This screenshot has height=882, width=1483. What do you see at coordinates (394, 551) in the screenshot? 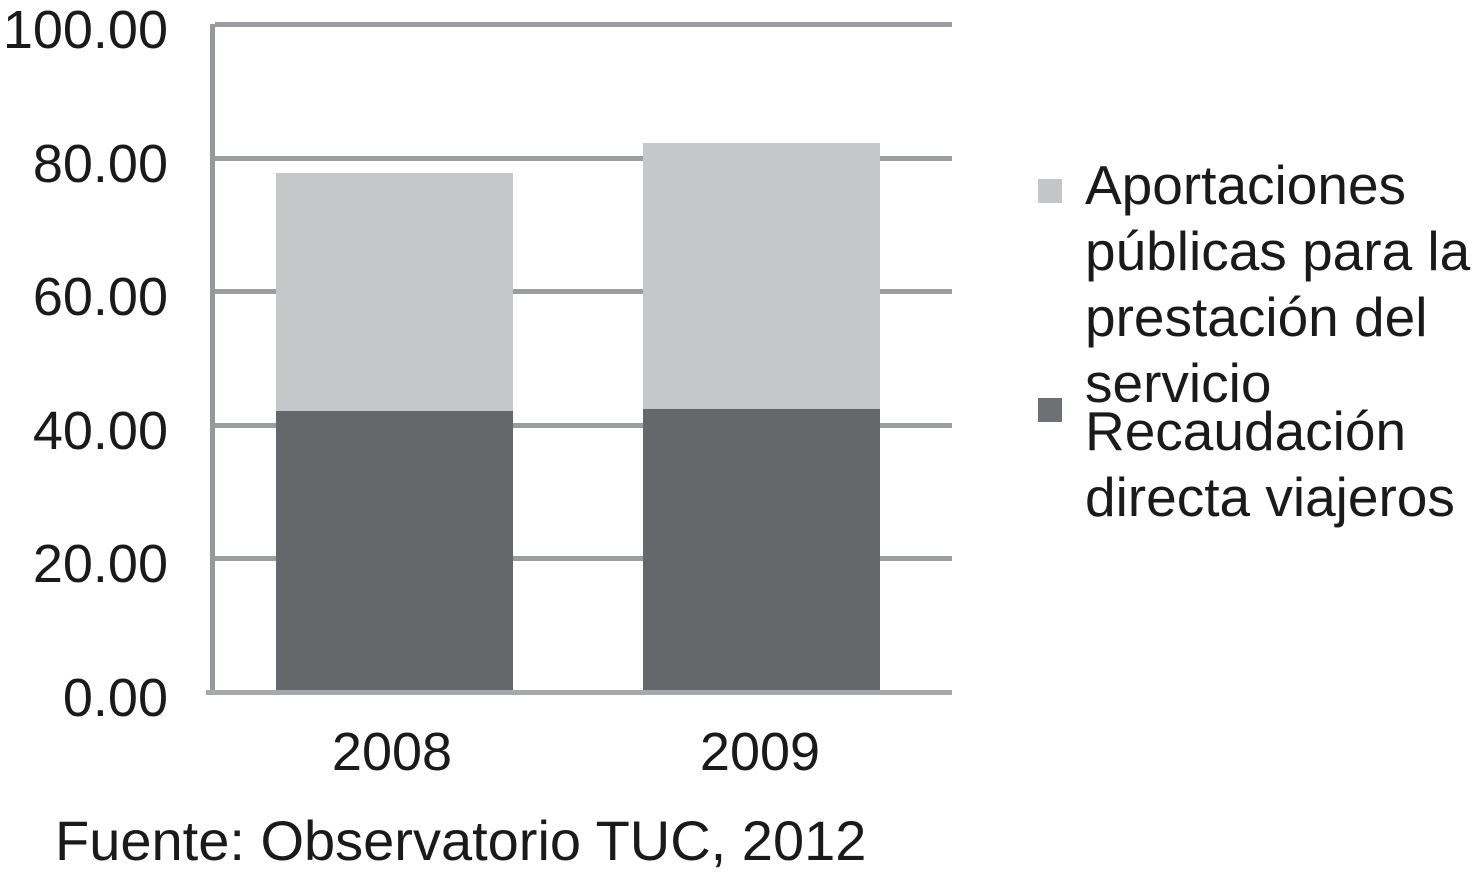
I see `bar-segment-recaudacion-2008` at bounding box center [394, 551].